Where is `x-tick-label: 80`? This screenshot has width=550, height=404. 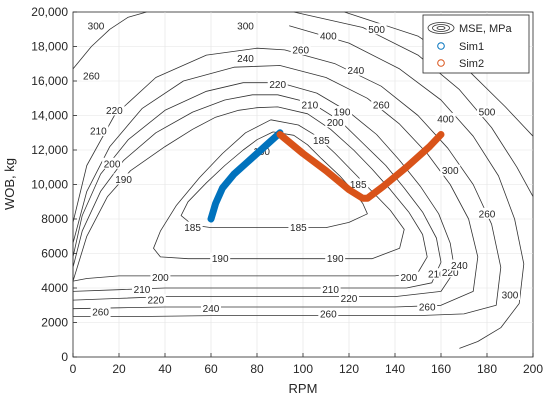 x-tick-label: 80 is located at coordinates (257, 369).